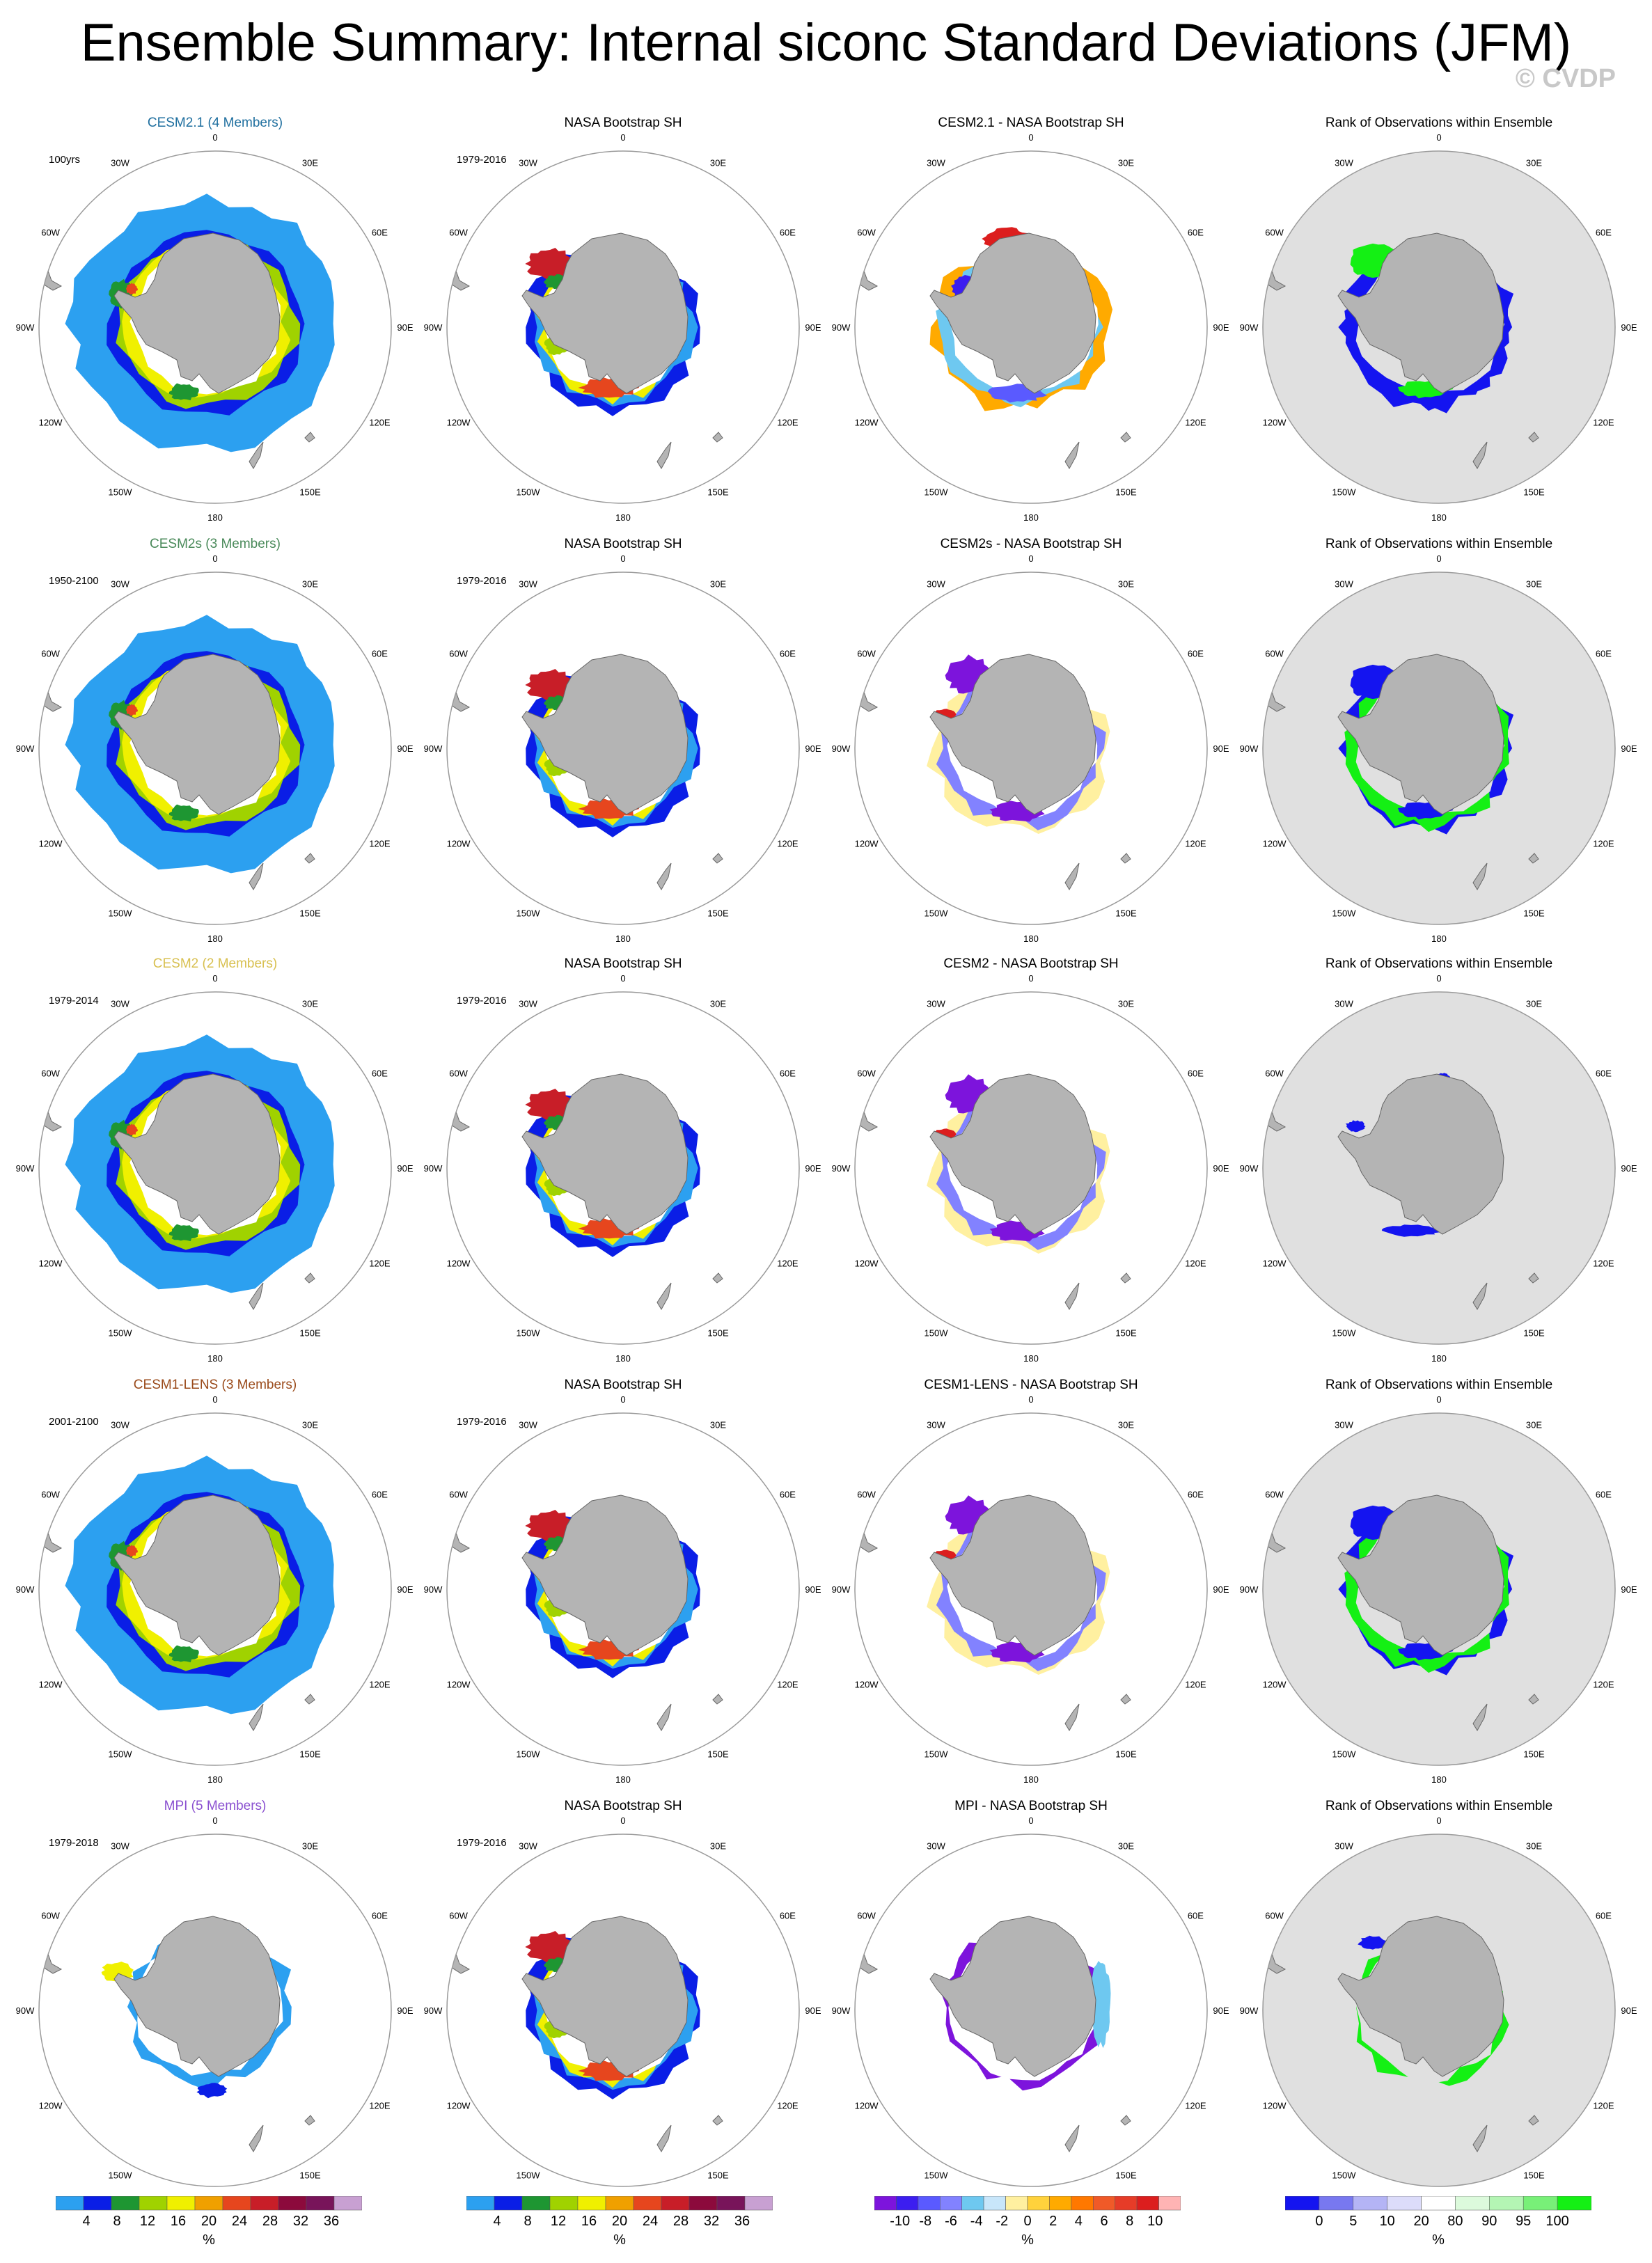  Describe the element at coordinates (147, 2221) in the screenshot. I see `colorbar-tick-label: 12` at that location.